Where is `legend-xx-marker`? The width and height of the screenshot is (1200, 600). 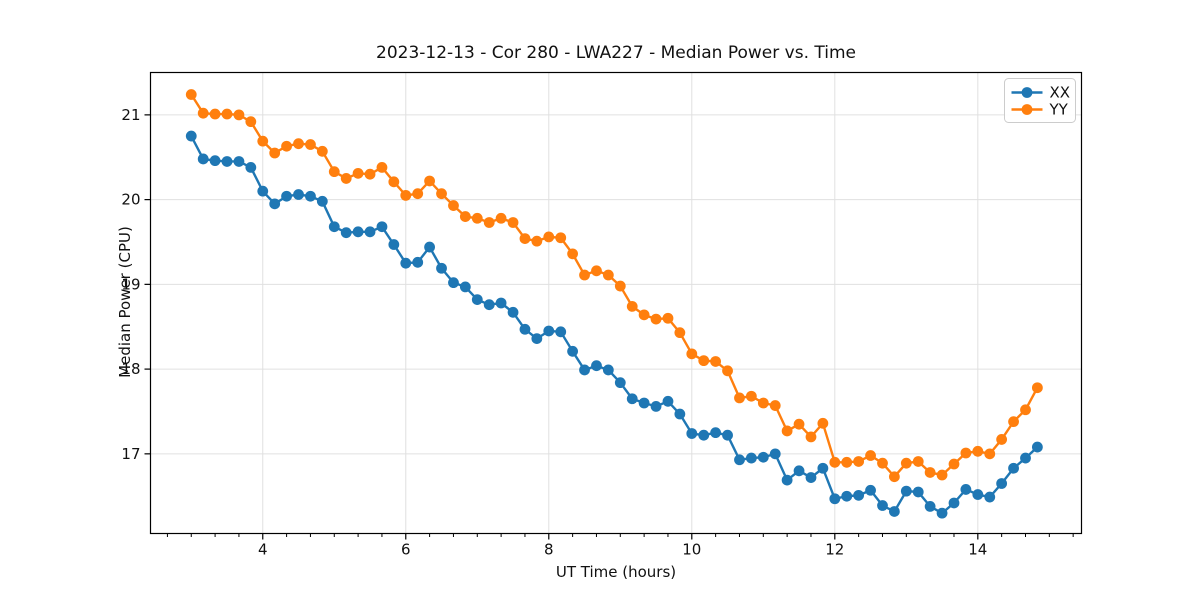 legend-xx-marker is located at coordinates (1027, 92).